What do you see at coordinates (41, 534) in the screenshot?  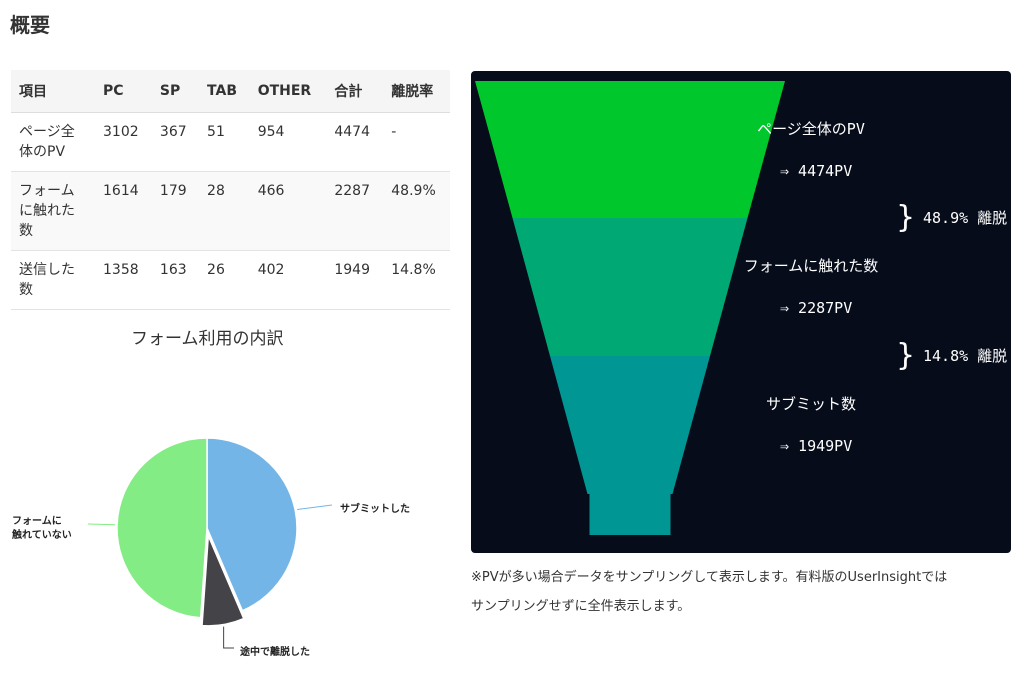 I see `pie-slice-label: 触れていない` at bounding box center [41, 534].